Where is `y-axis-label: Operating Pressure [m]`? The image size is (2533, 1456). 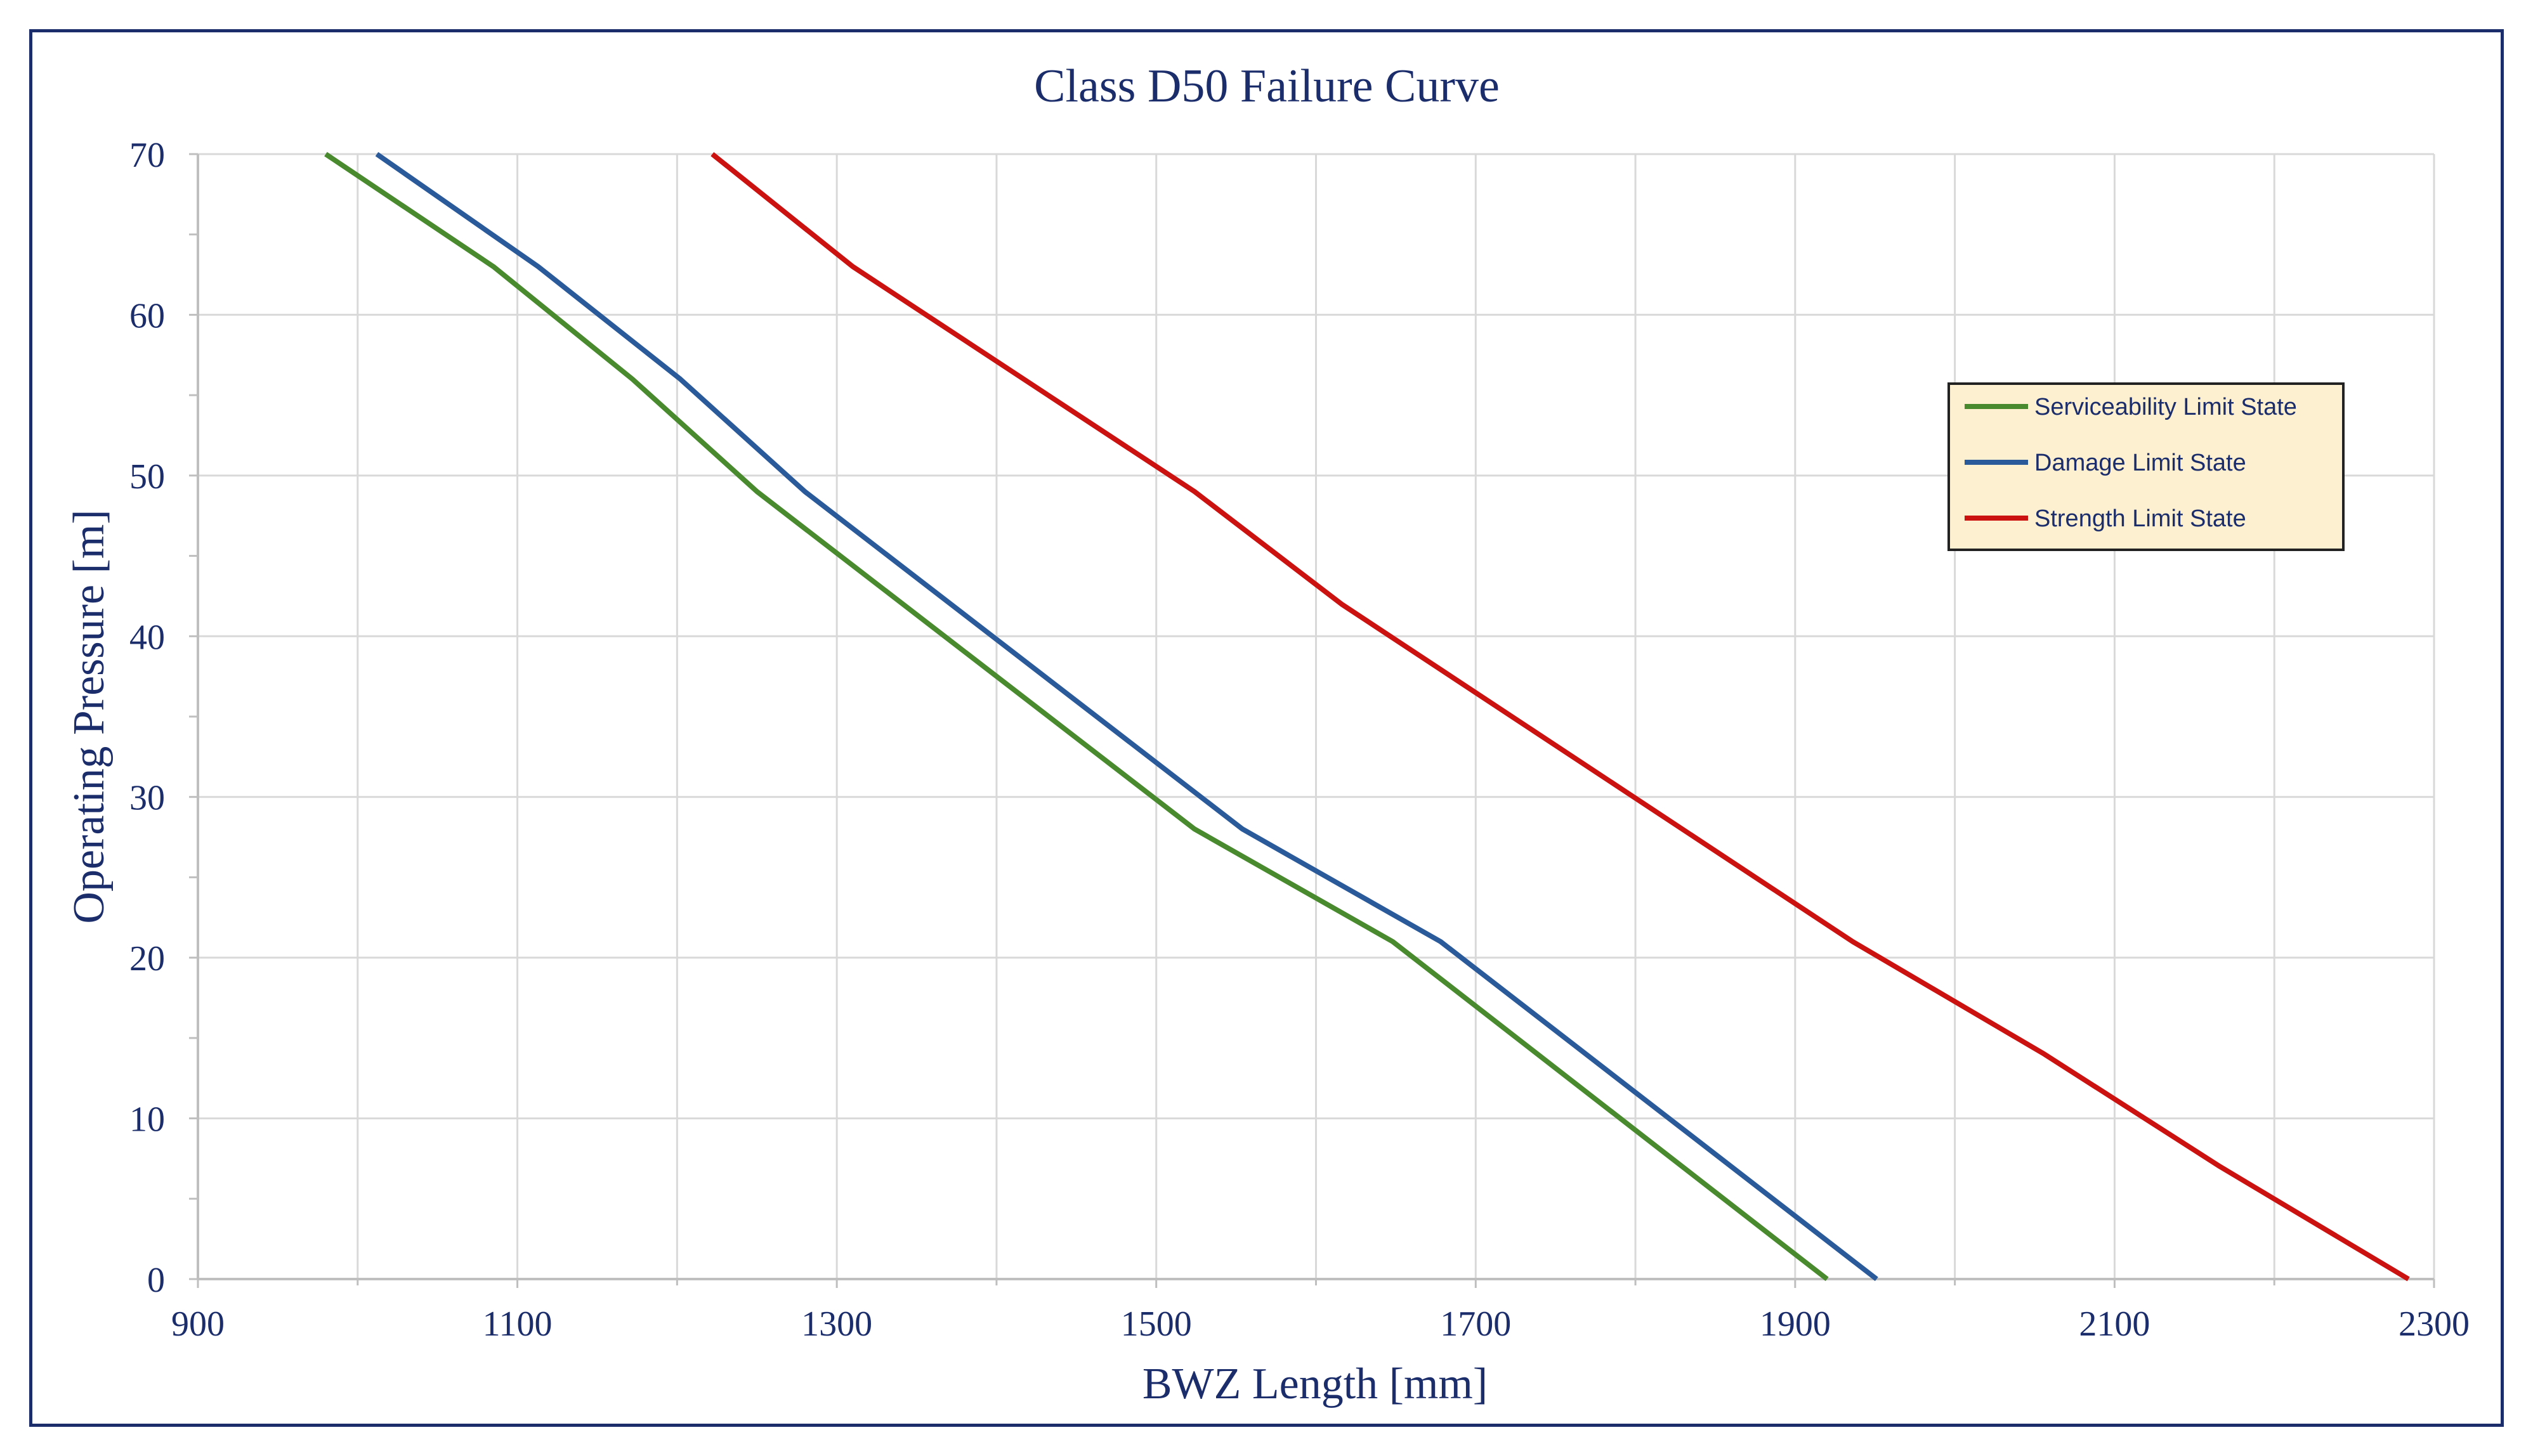
y-axis-label: Operating Pressure [m] is located at coordinates (89, 716).